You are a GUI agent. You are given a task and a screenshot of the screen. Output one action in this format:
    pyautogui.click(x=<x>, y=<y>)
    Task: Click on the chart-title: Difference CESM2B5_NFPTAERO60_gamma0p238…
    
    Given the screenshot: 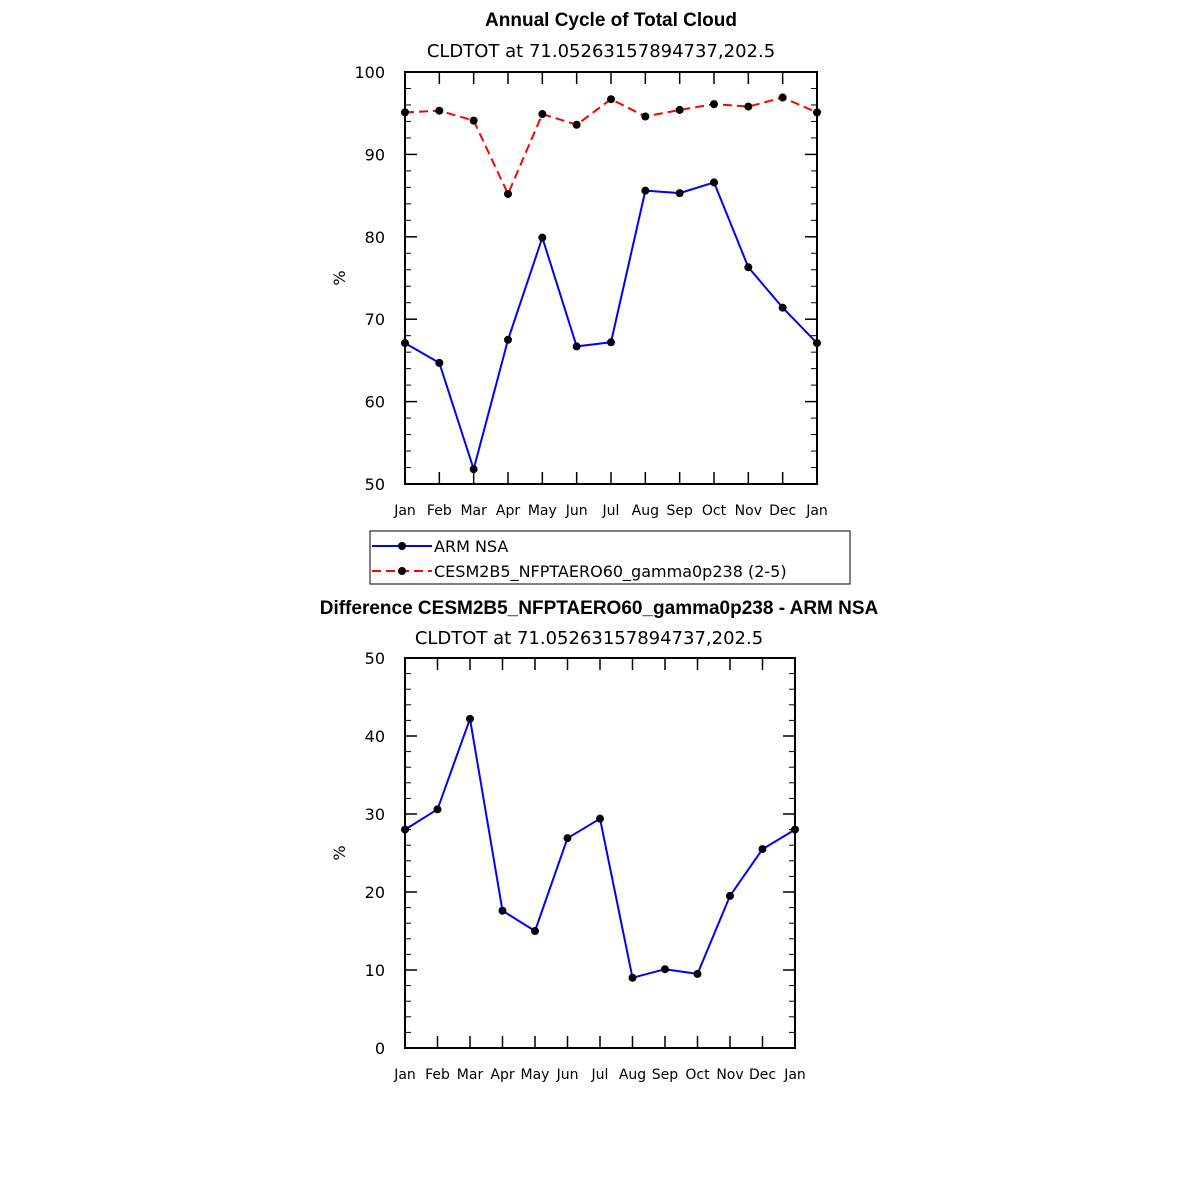 What is the action you would take?
    pyautogui.click(x=599, y=608)
    